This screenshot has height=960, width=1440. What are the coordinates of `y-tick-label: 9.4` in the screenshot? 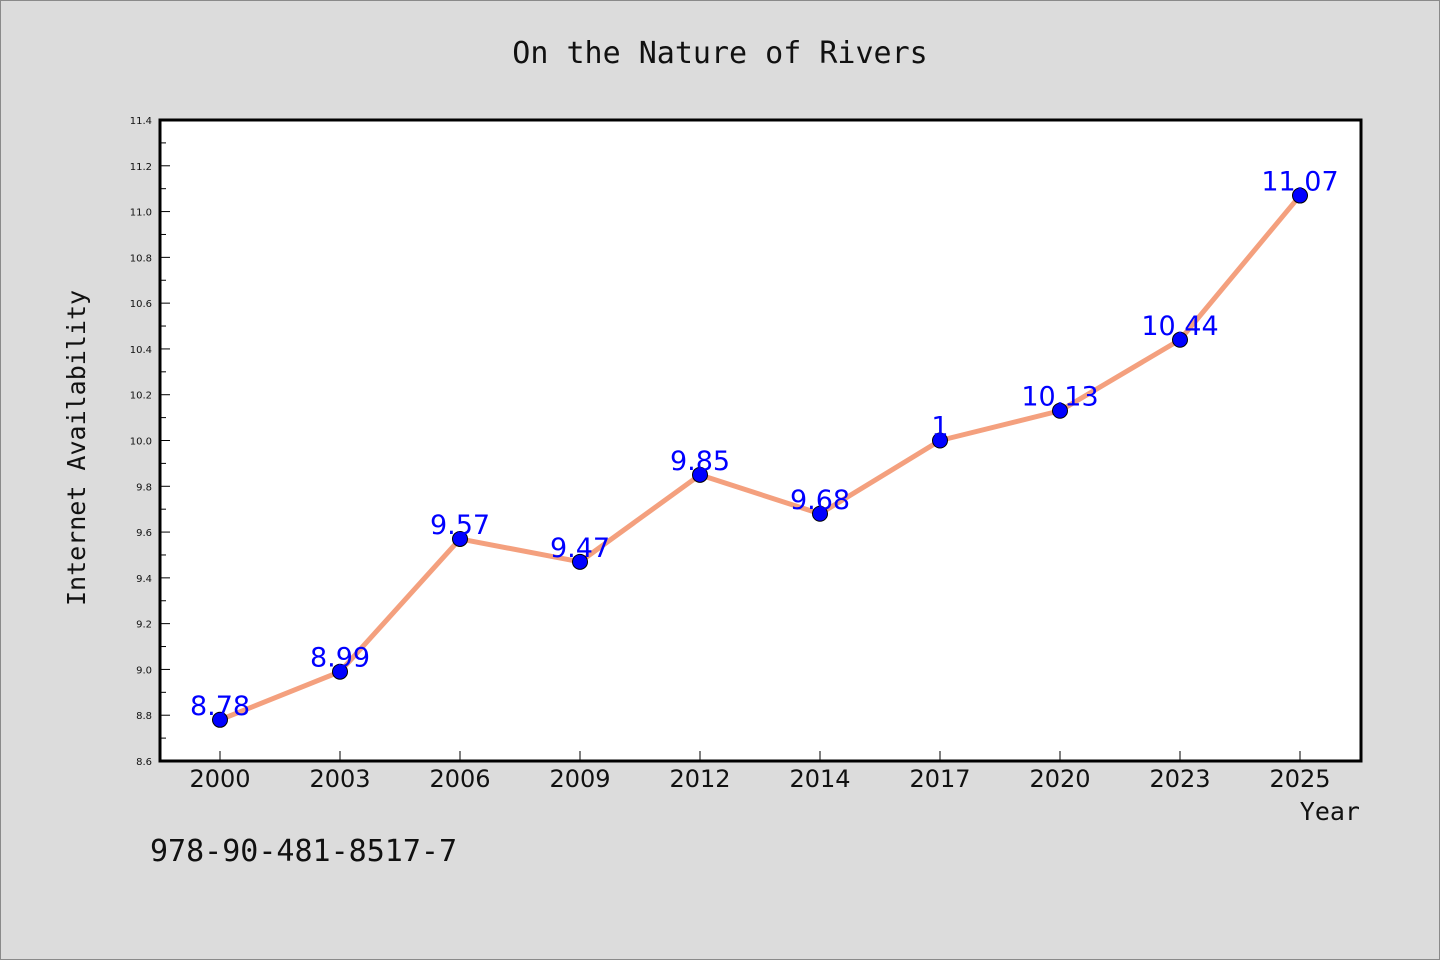 It's located at (144, 579).